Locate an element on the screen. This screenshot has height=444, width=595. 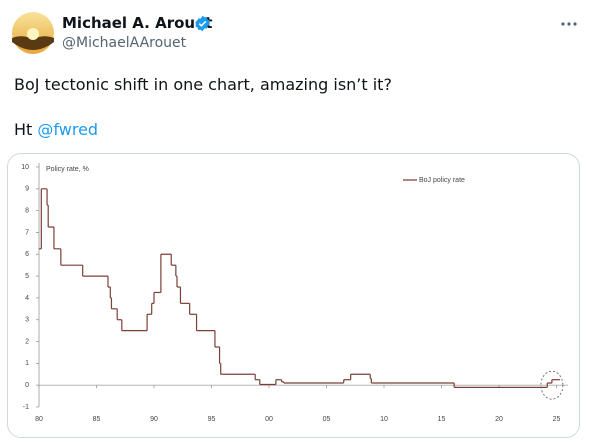
y-tick-label: 10 is located at coordinates (25, 167).